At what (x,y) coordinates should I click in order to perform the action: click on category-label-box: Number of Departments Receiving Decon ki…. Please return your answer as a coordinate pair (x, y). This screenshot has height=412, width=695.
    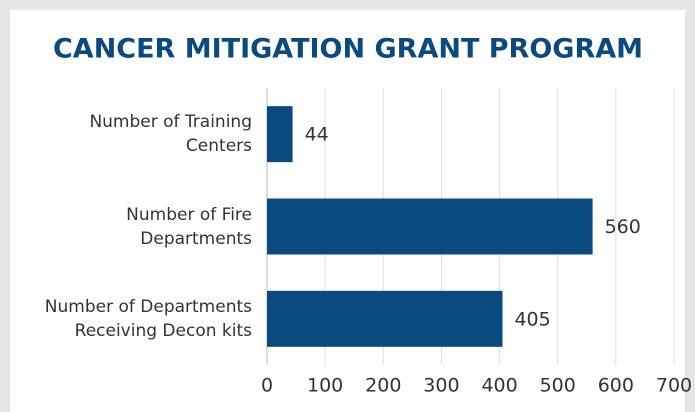
    Looking at the image, I should click on (148, 318).